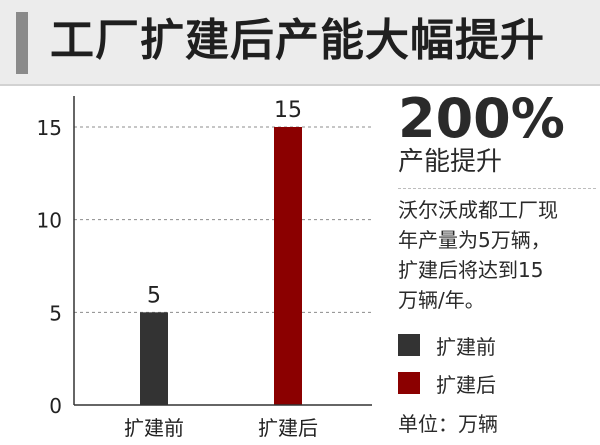 The width and height of the screenshot is (600, 445). Describe the element at coordinates (481, 118) in the screenshot. I see `capacity-increase-value: 200%` at that location.